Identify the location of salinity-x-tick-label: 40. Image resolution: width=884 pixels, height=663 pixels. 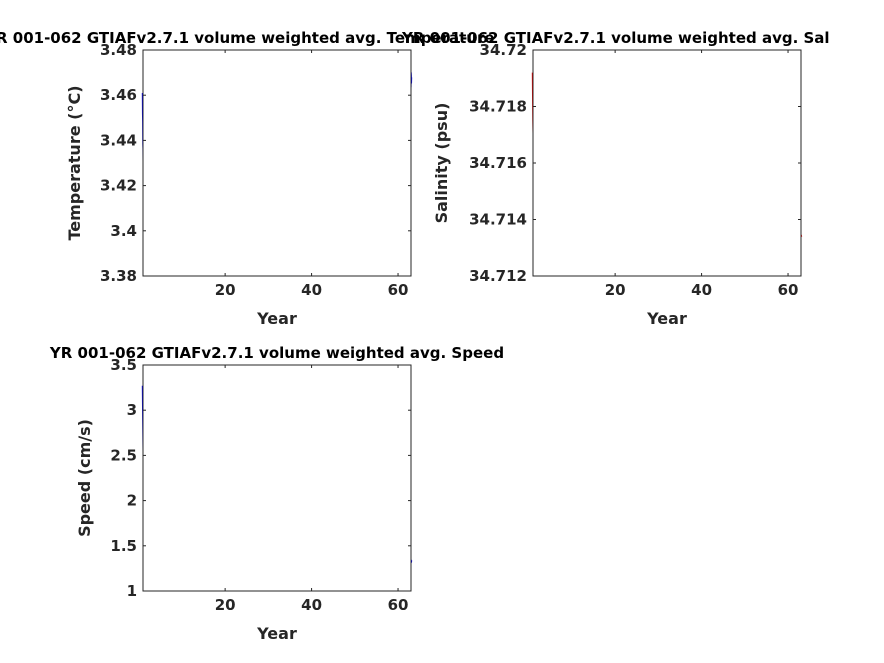
(701, 290).